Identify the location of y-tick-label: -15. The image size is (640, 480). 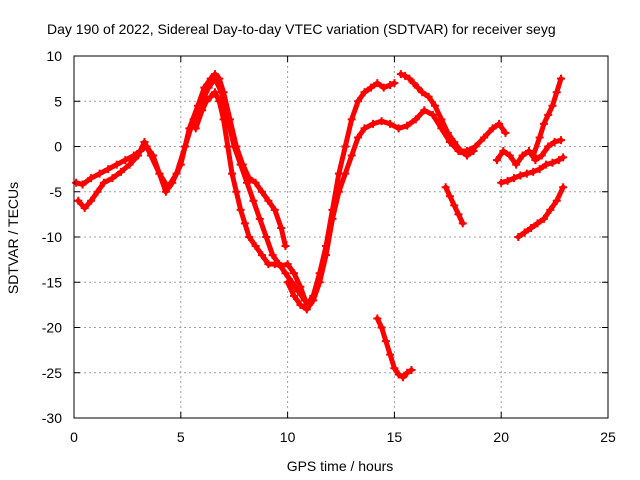
(52, 282).